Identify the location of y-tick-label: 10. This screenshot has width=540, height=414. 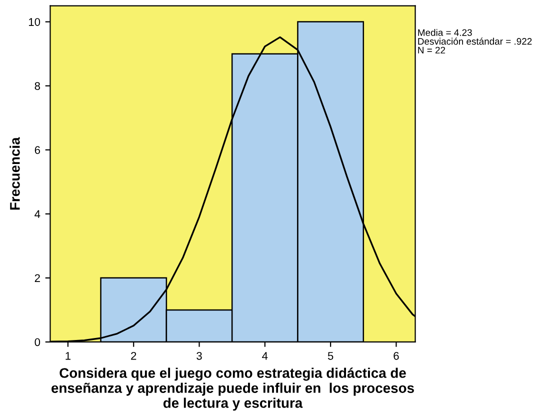
(34, 22).